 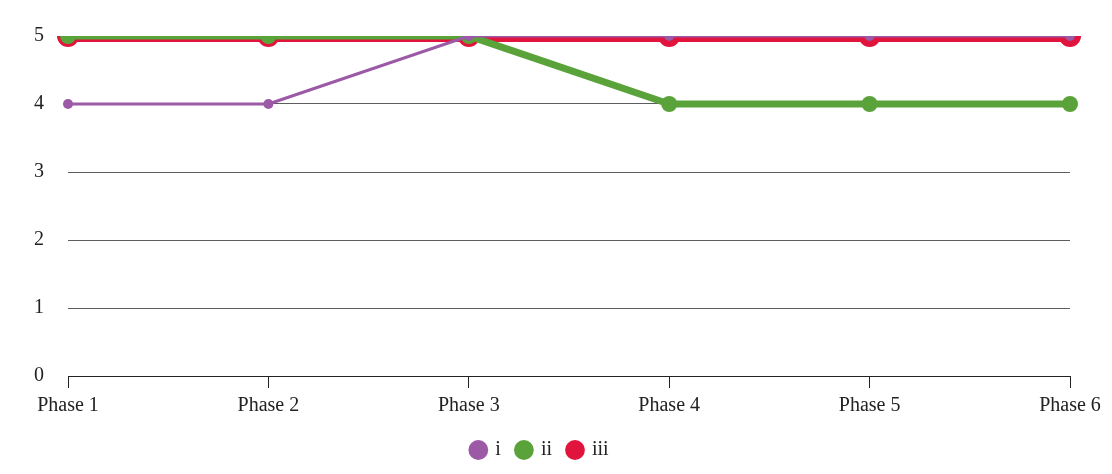 I want to click on y-tick-label: 4, so click(x=39, y=102).